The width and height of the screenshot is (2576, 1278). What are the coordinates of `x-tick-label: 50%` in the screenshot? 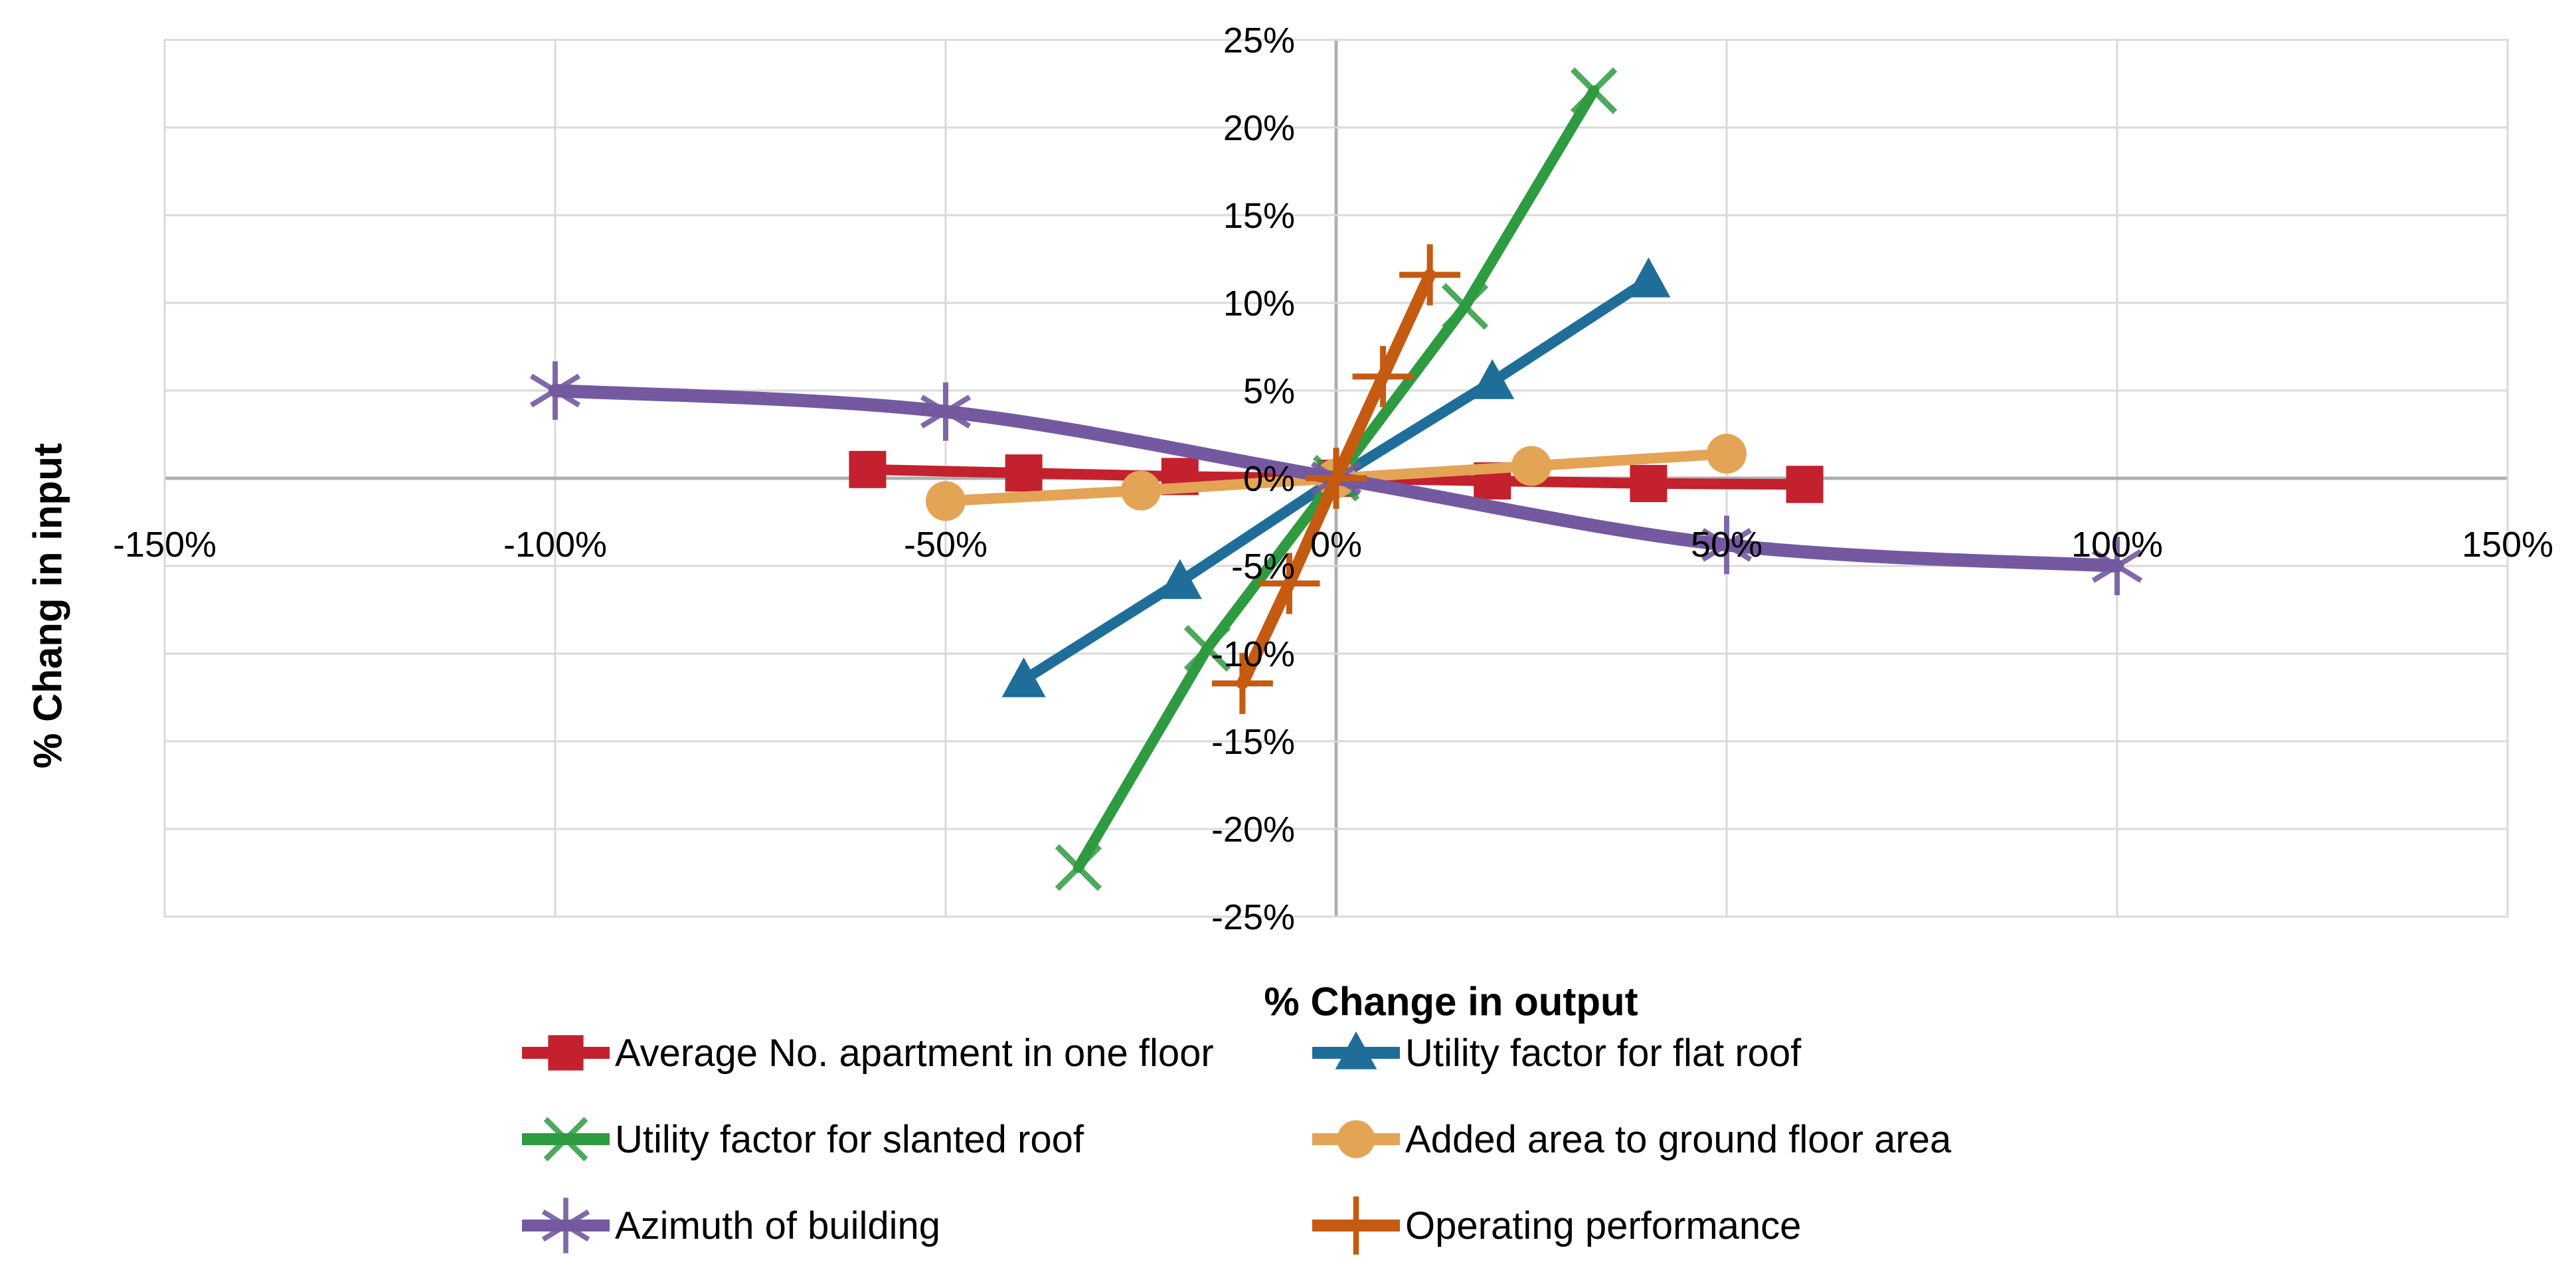 It's located at (1726, 545).